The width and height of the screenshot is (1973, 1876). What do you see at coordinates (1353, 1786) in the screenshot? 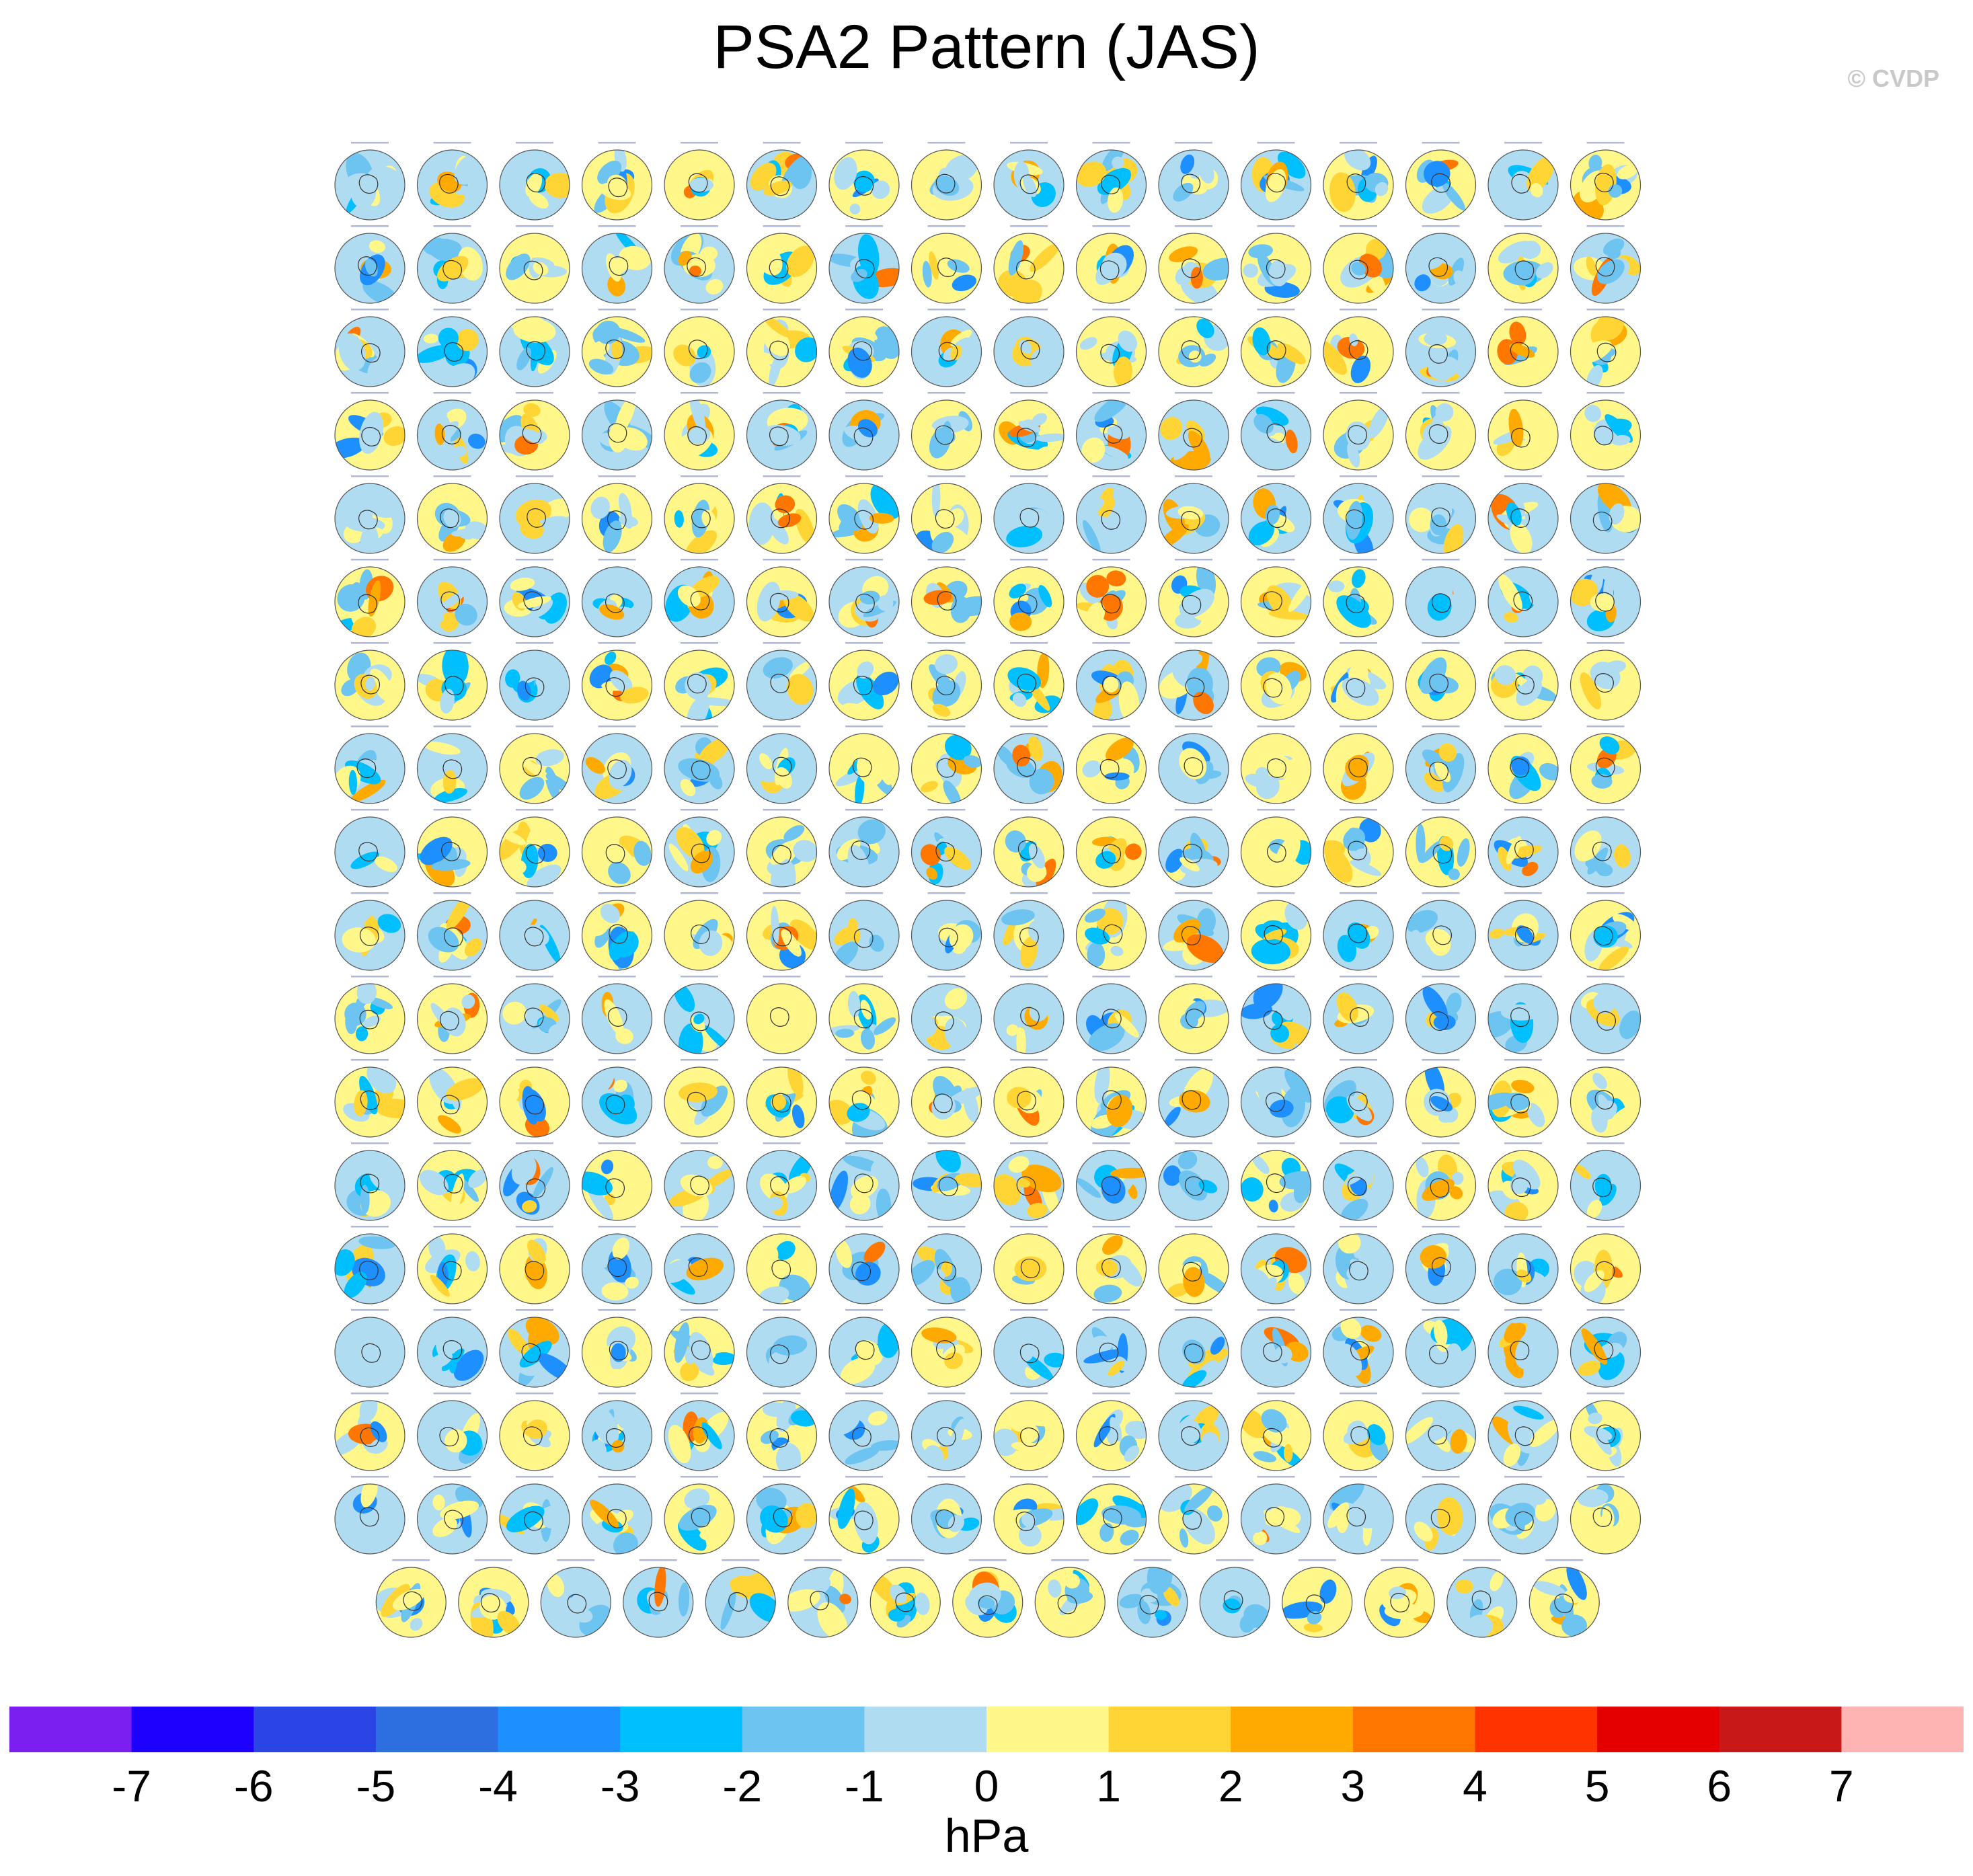
I see `colorbar-tick-label: 3` at bounding box center [1353, 1786].